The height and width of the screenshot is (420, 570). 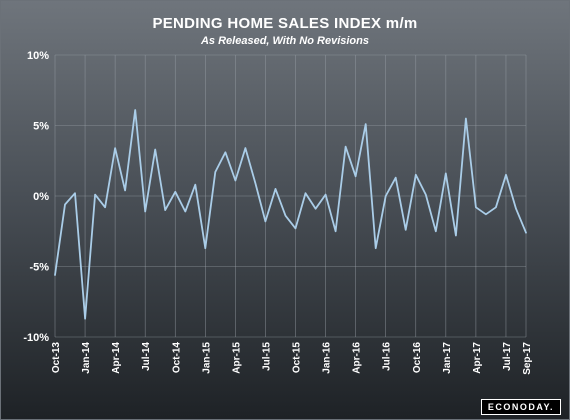 I want to click on y-axis-ticks: 10% 5% 0% -5% -10%, so click(x=36, y=197).